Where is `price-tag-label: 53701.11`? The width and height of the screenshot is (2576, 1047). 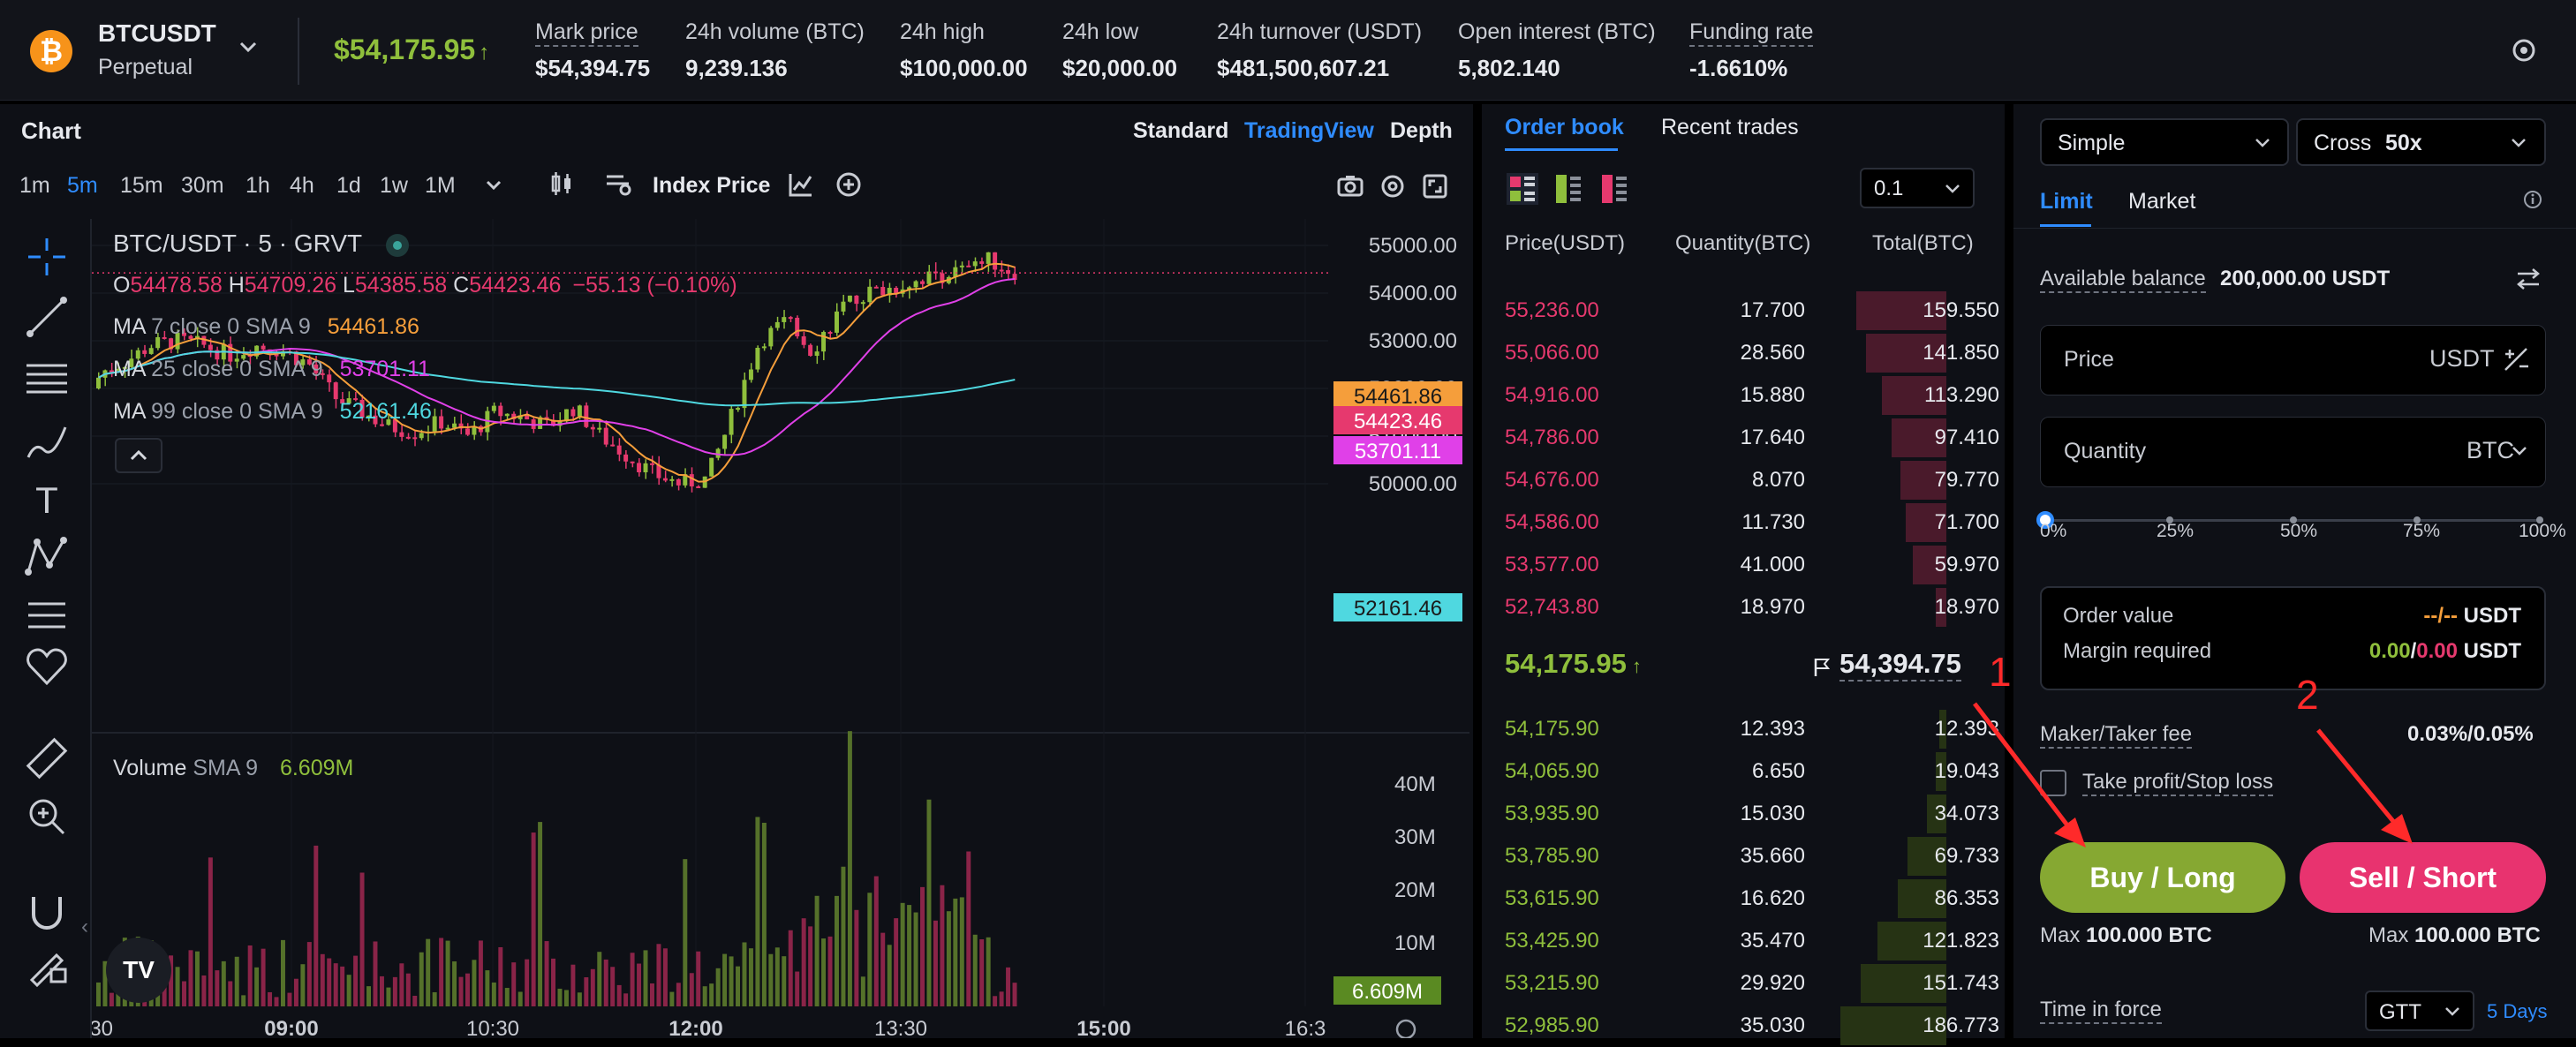 price-tag-label: 53701.11 is located at coordinates (1398, 451).